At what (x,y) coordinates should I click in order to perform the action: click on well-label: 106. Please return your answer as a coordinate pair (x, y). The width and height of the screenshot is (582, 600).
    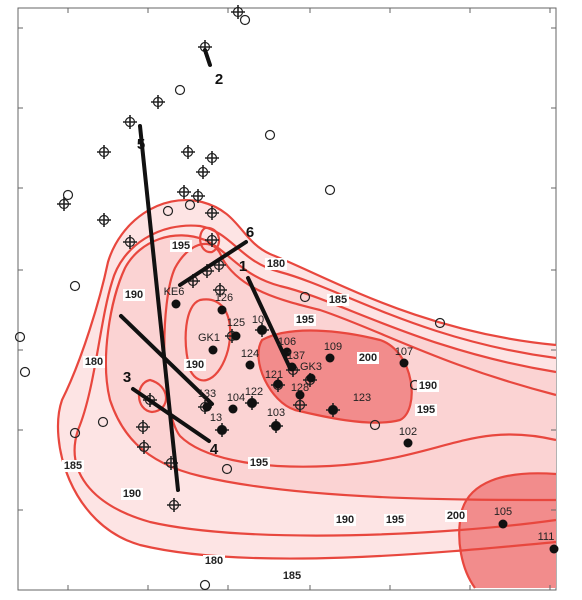
    Looking at the image, I should click on (287, 342).